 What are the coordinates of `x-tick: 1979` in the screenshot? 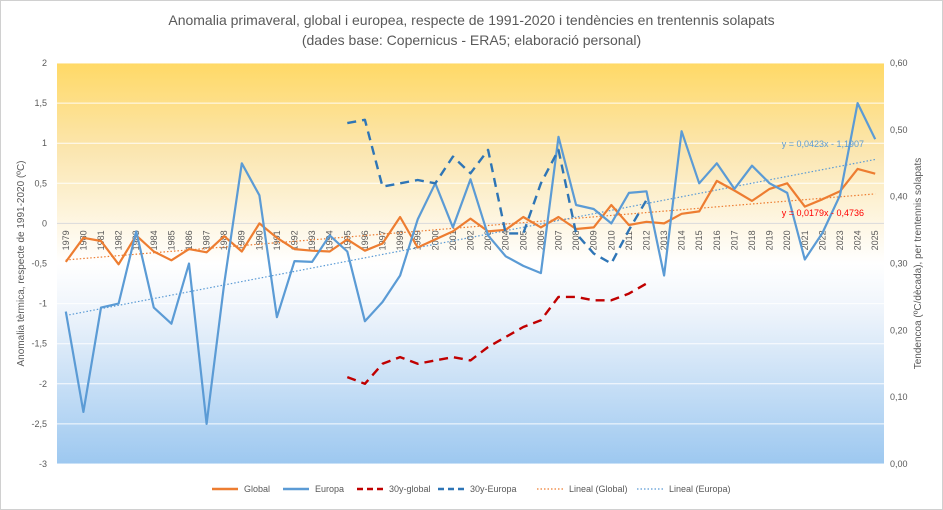 It's located at (66, 240).